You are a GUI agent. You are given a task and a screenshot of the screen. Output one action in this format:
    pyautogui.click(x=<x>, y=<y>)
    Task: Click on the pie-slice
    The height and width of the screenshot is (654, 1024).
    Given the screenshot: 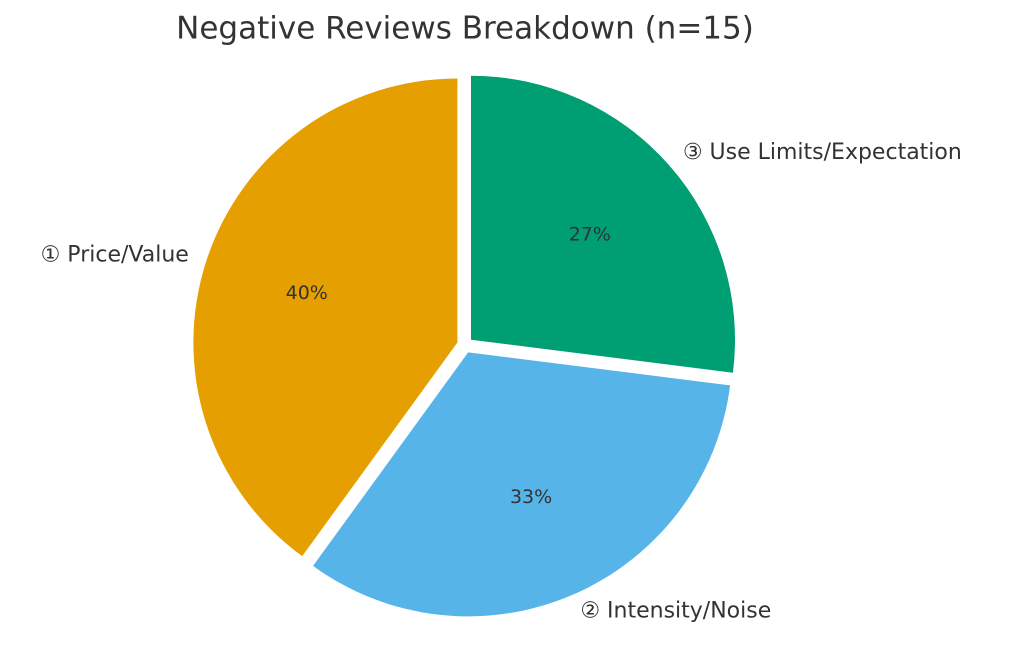 What is the action you would take?
    pyautogui.click(x=603, y=224)
    